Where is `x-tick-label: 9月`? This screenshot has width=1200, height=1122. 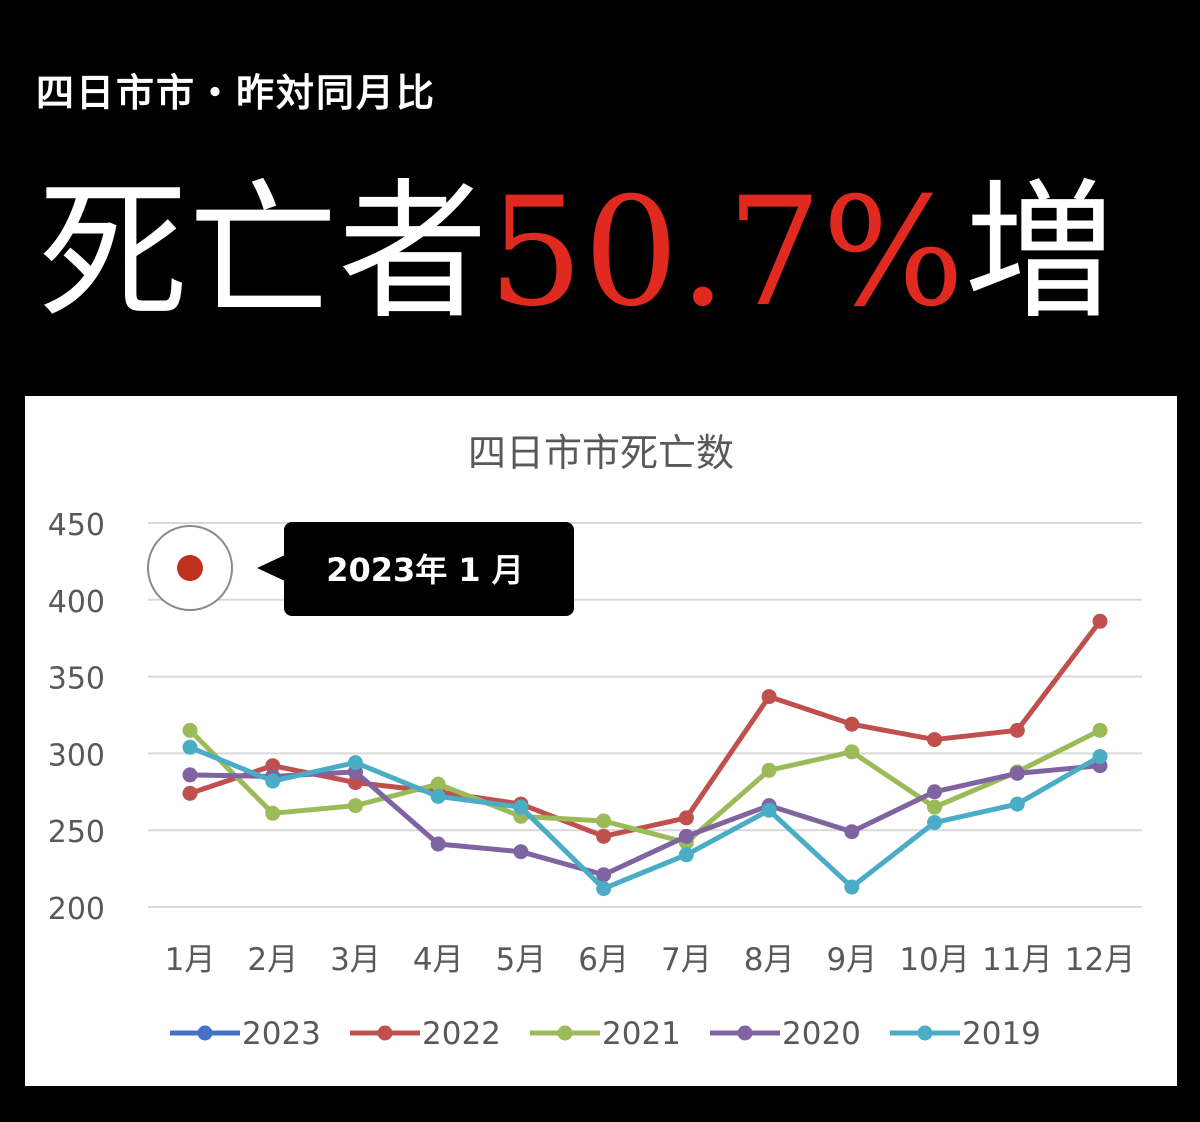
x-tick-label: 9月 is located at coordinates (851, 960).